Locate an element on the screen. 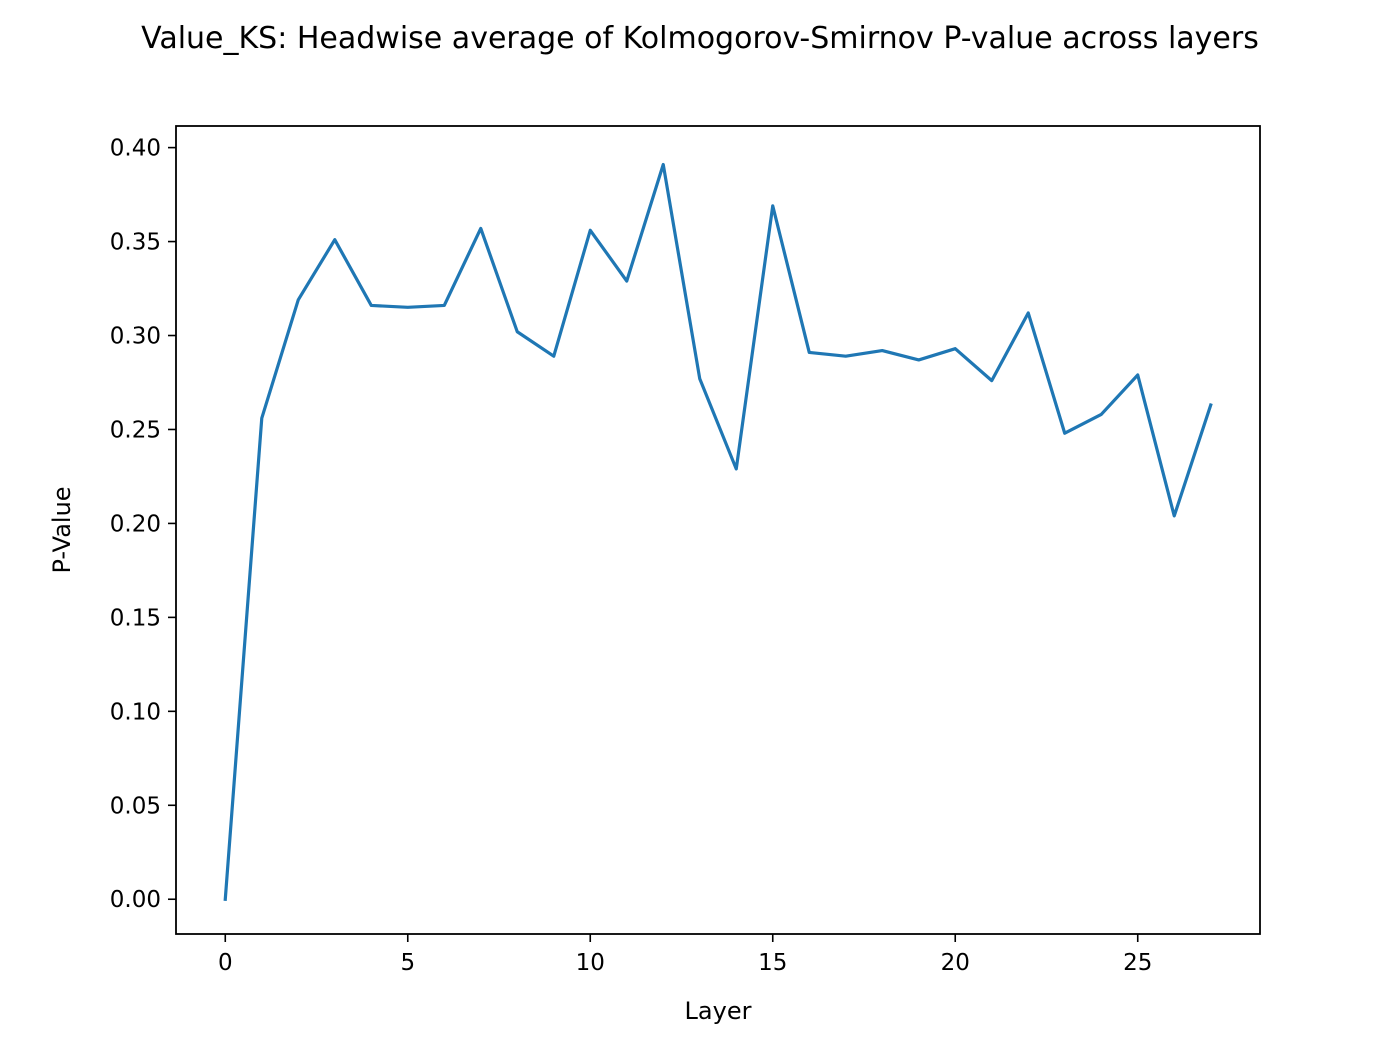  x-tick-label: 0 is located at coordinates (225, 963).